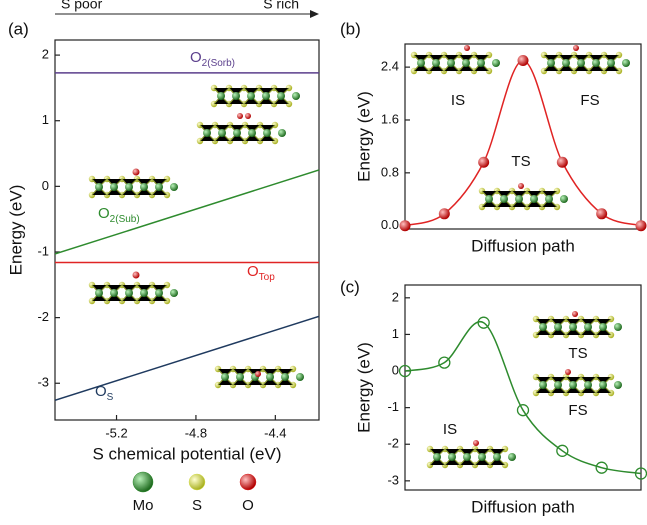 The image size is (647, 525). Describe the element at coordinates (82, 6) in the screenshot. I see `arrow-label: S poor` at that location.